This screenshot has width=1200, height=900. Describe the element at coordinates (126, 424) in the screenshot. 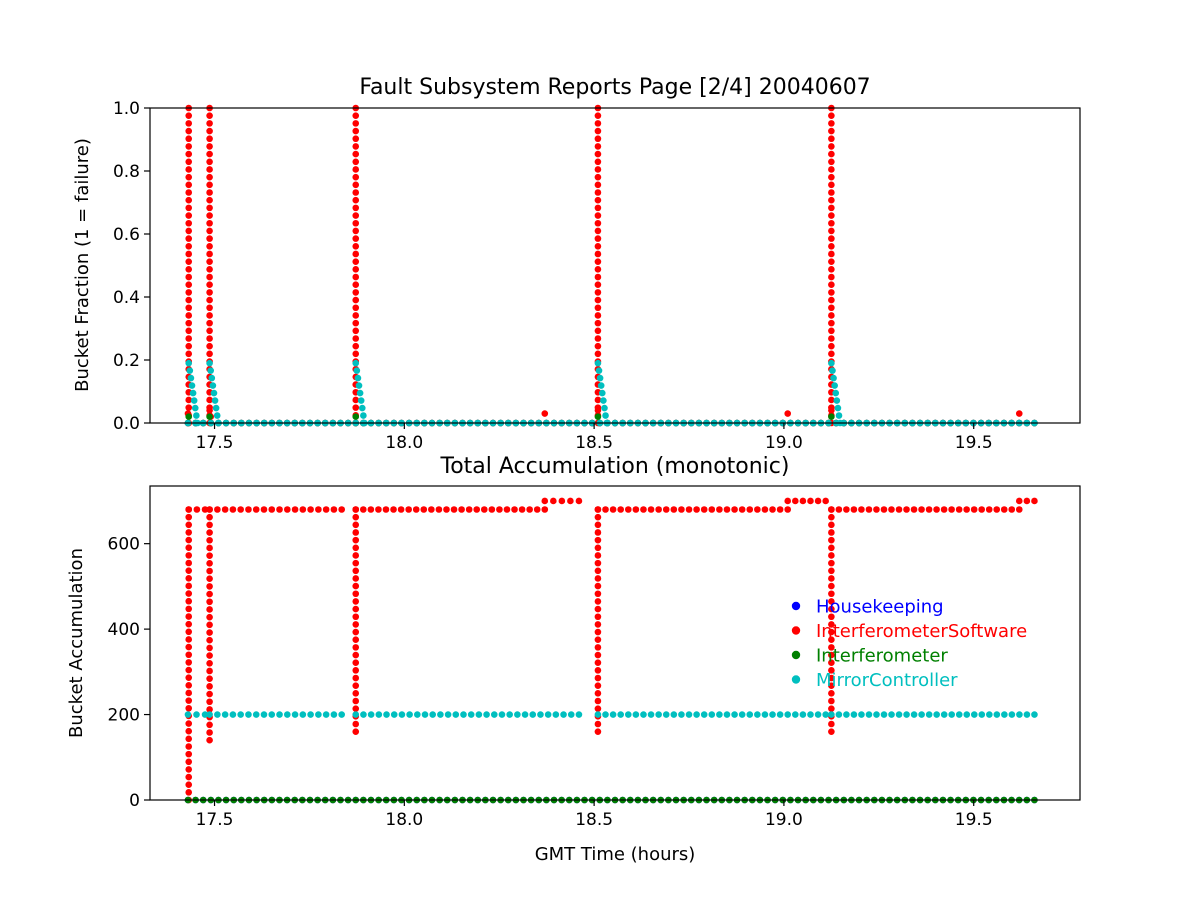

I see `y-tick-label: 0.0` at that location.